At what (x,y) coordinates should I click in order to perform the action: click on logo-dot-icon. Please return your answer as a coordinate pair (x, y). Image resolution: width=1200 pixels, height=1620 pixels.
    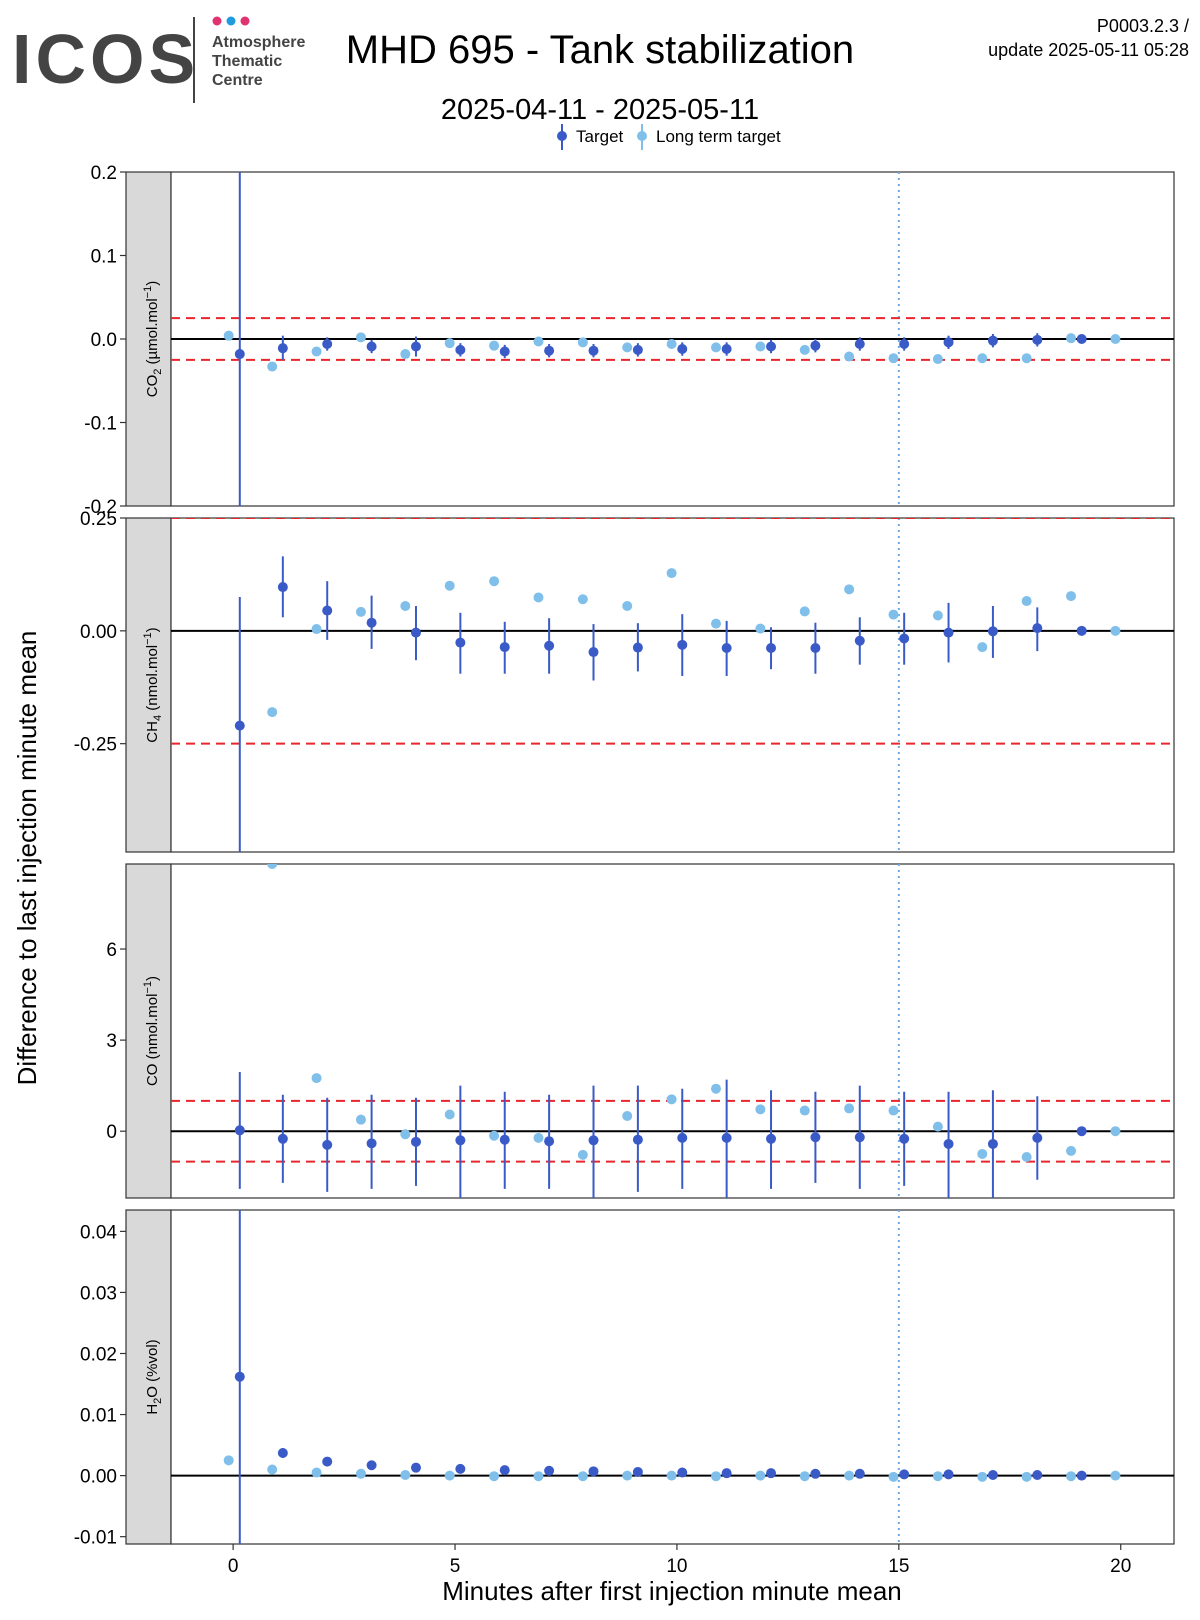
    Looking at the image, I should click on (245, 21).